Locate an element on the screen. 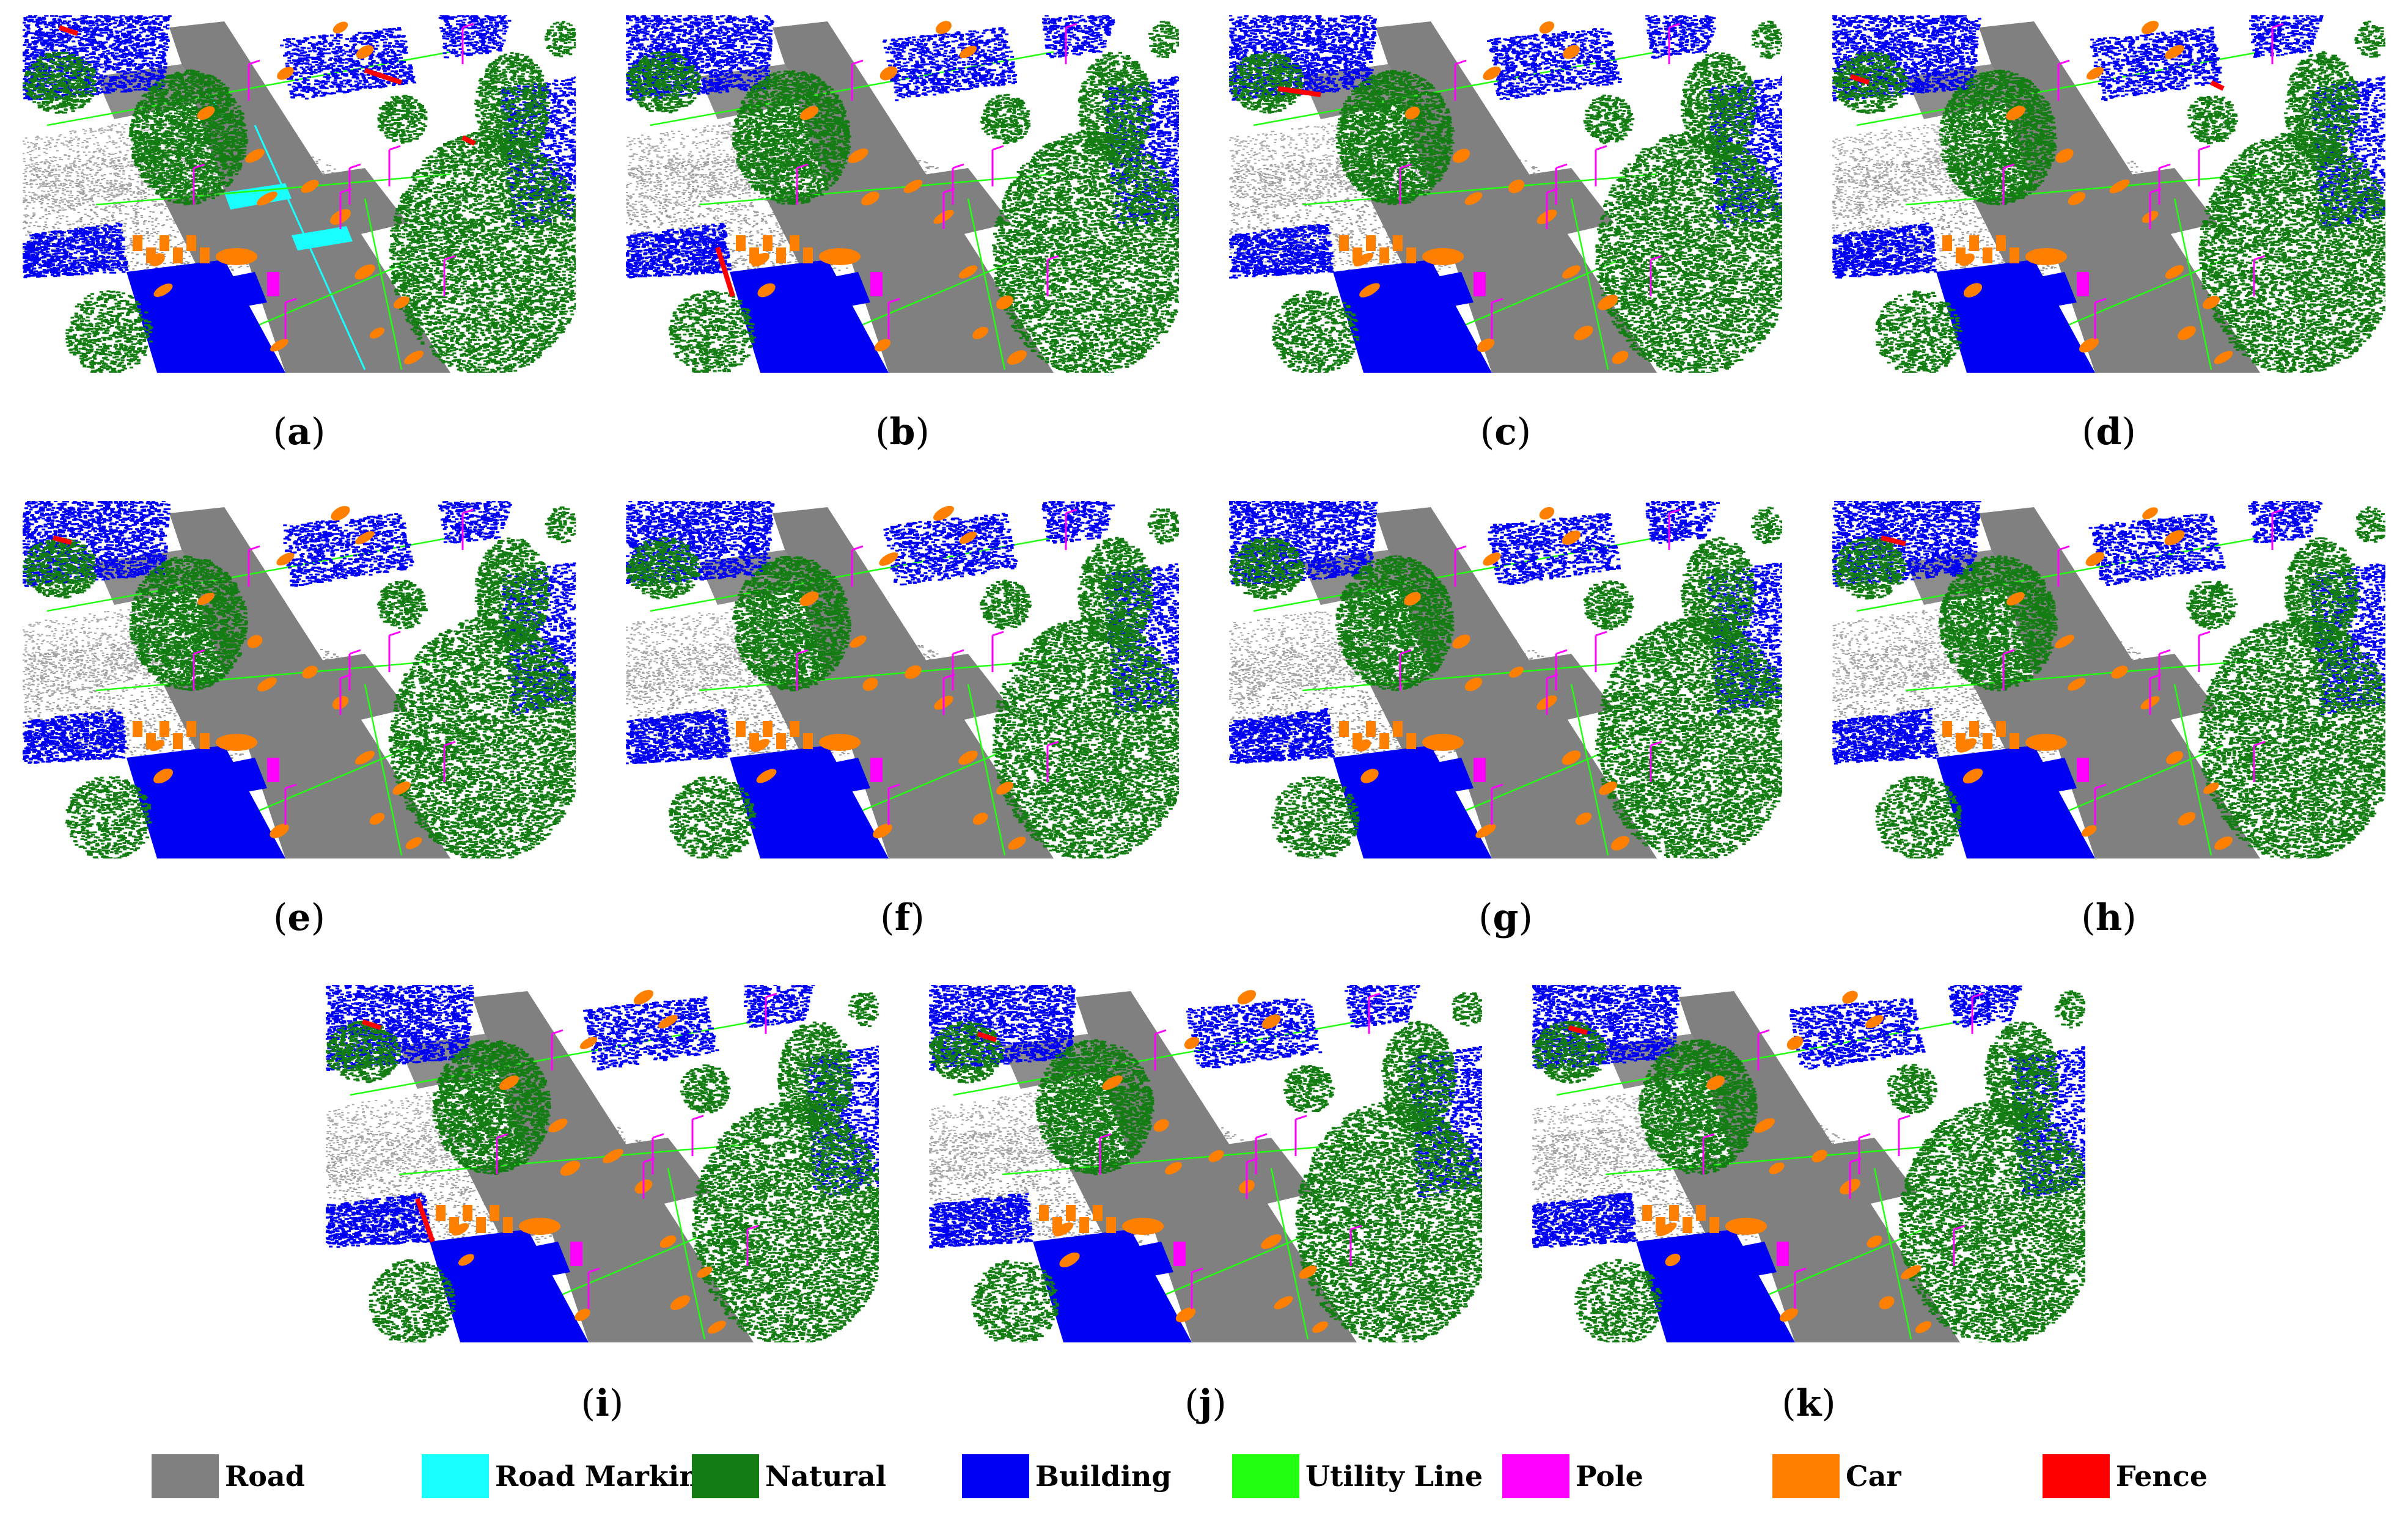 Image resolution: width=2408 pixels, height=1519 pixels. legend-swatch-utility-line is located at coordinates (1265, 1476).